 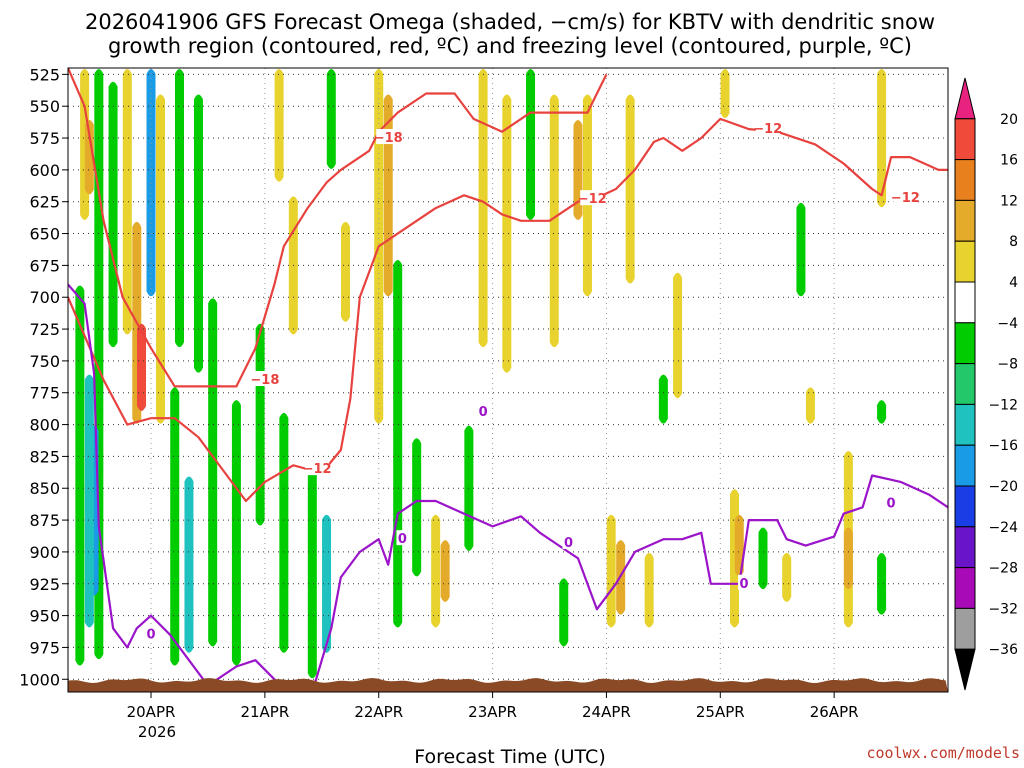 I want to click on colorbar-label-9: −20, so click(x=1003, y=487).